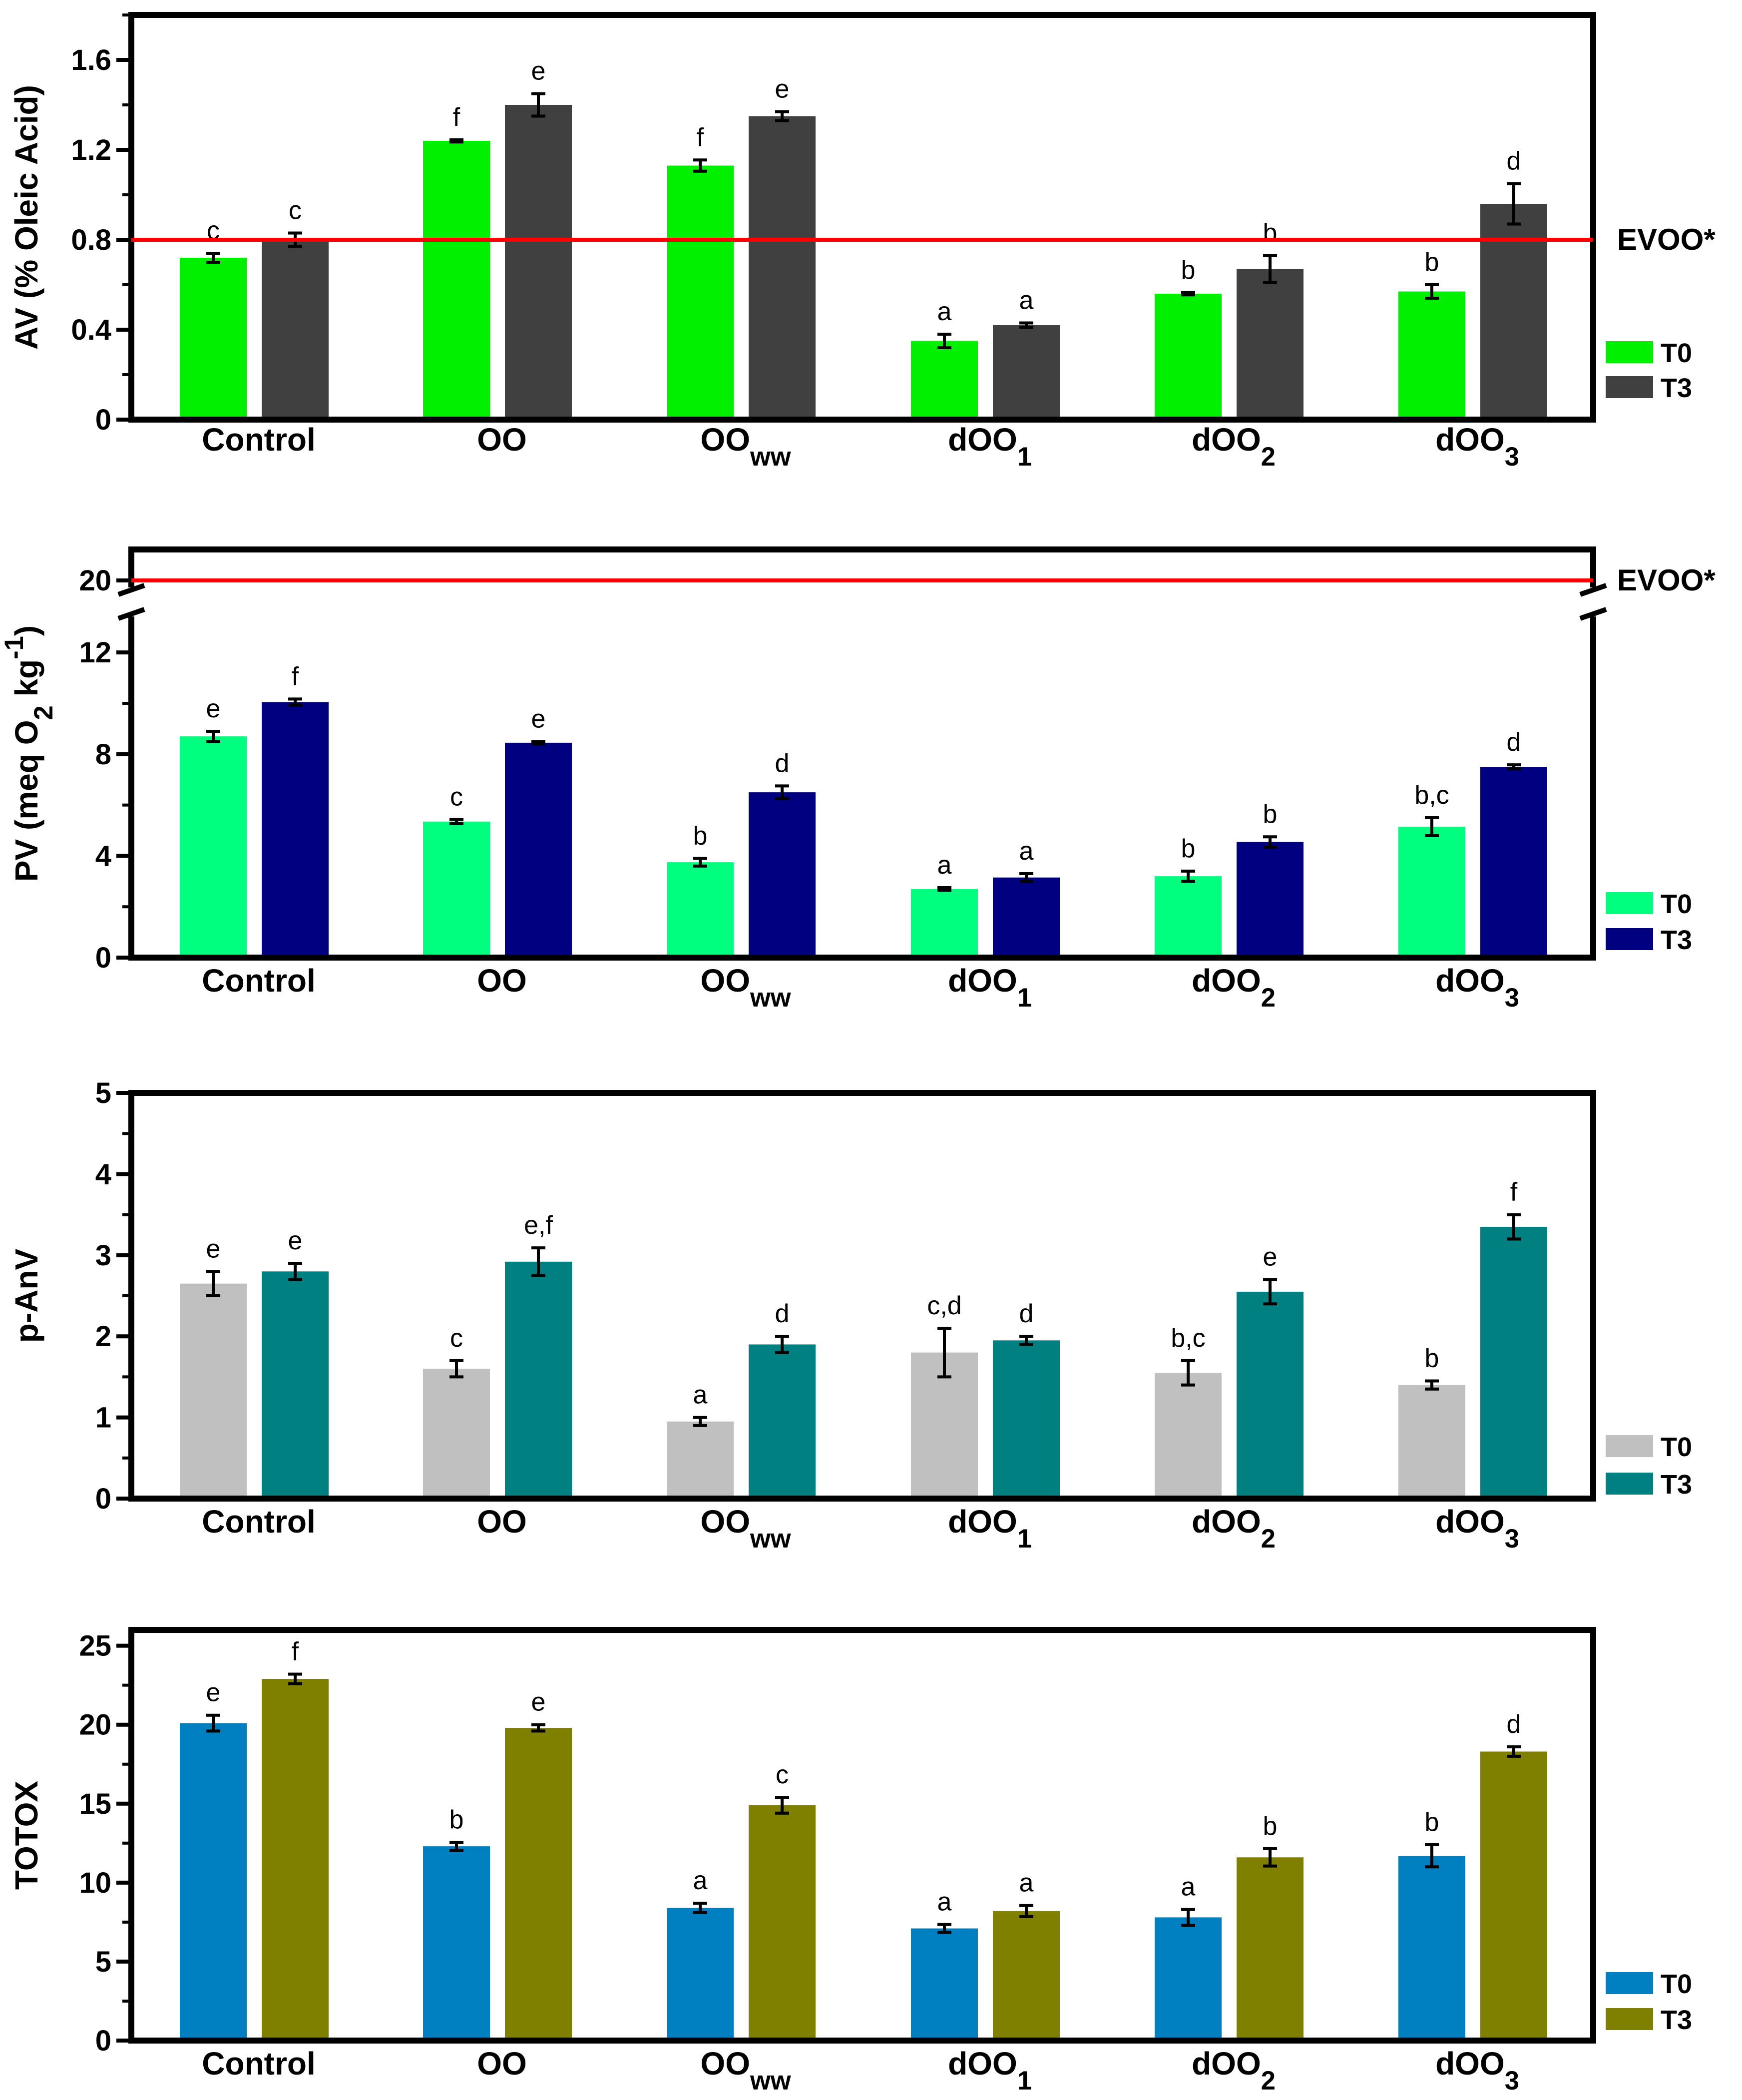 This screenshot has width=1742, height=2100. Describe the element at coordinates (29, 754) in the screenshot. I see `y-axis-label: PV (meq O2 kg-1)` at that location.